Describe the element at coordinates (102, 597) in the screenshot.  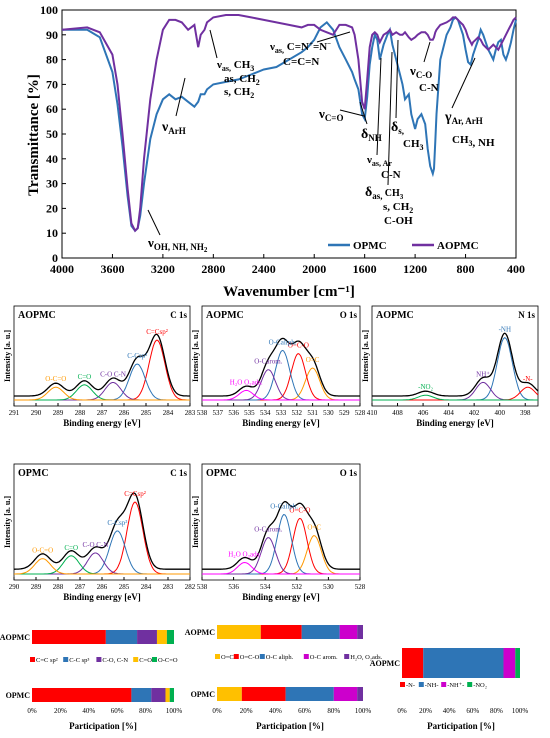
I see `xps-opmc-c1s-x-axis-label: Binding energy [eV]` at that location.